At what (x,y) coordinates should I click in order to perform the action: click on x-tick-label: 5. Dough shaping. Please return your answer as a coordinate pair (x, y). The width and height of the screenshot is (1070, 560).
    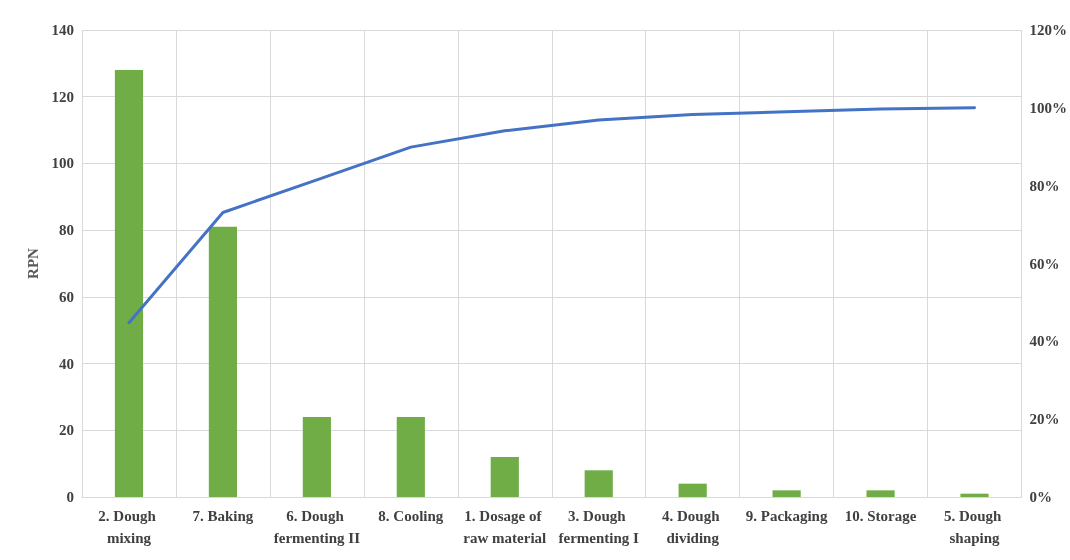
    Looking at the image, I should click on (974, 527).